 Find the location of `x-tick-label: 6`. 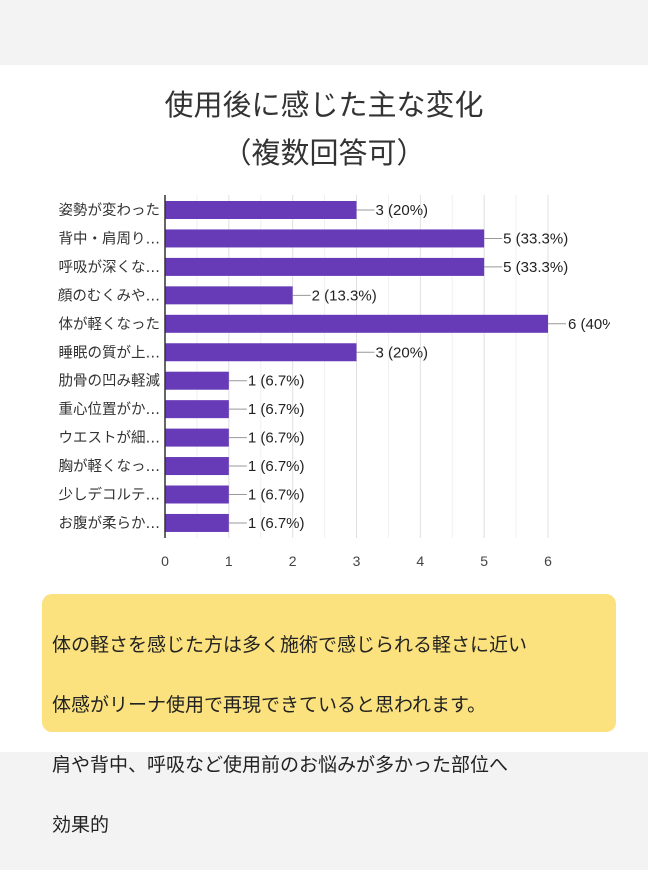

x-tick-label: 6 is located at coordinates (548, 561).